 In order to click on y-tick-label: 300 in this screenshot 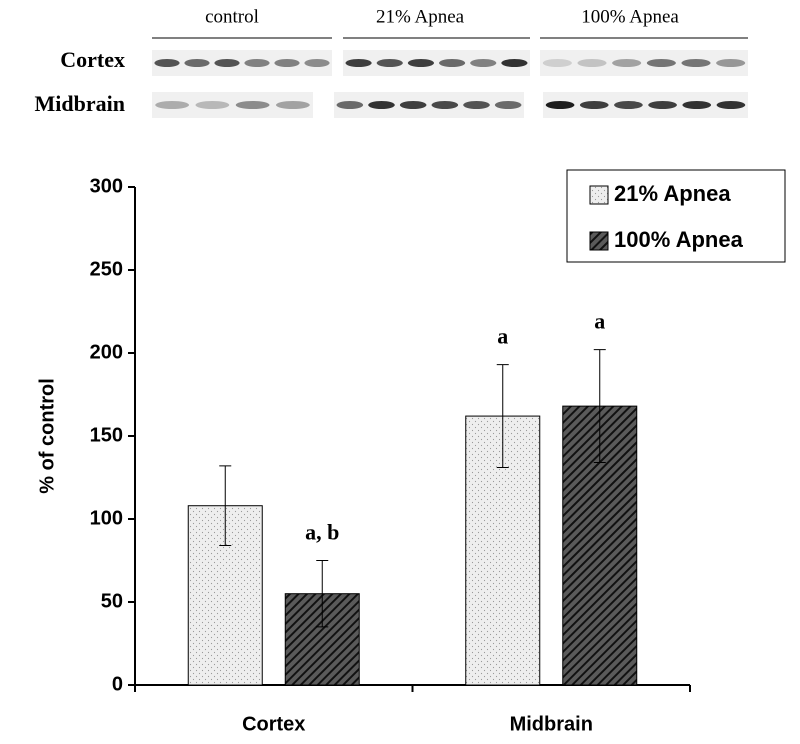, I will do `click(106, 186)`.